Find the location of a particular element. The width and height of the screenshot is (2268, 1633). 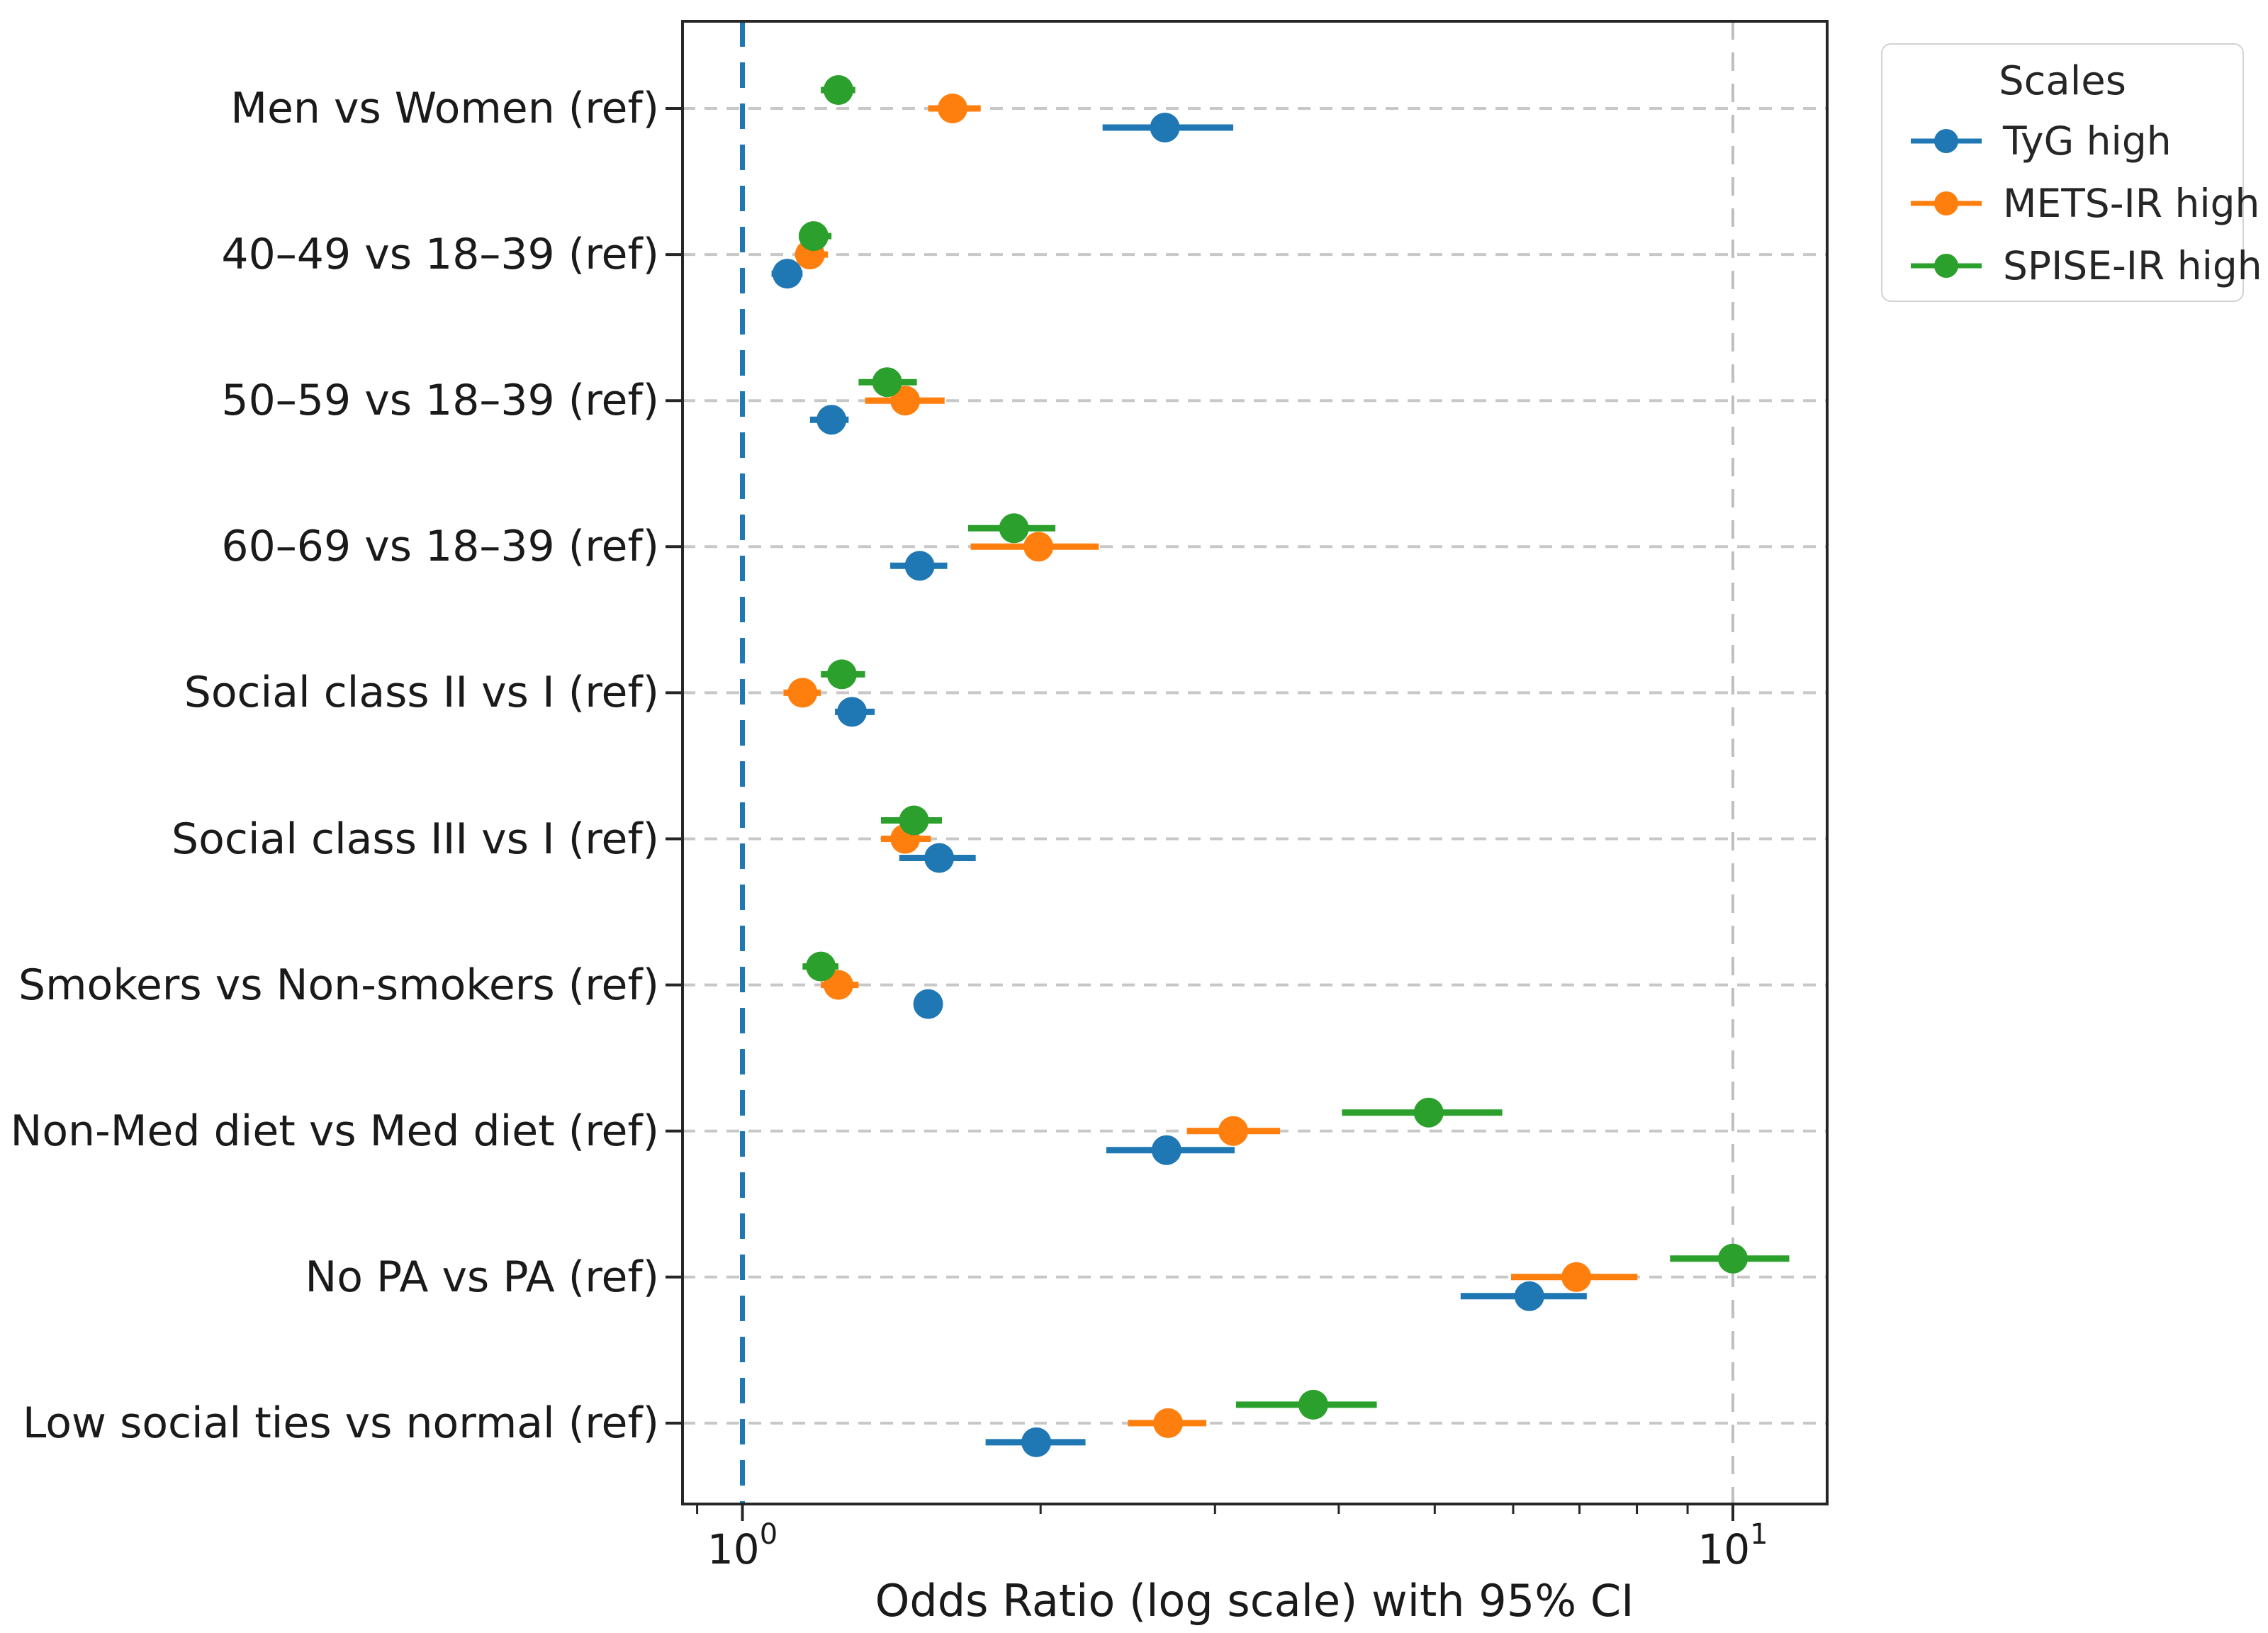

legend-item: TyG high is located at coordinates (2062, 141).